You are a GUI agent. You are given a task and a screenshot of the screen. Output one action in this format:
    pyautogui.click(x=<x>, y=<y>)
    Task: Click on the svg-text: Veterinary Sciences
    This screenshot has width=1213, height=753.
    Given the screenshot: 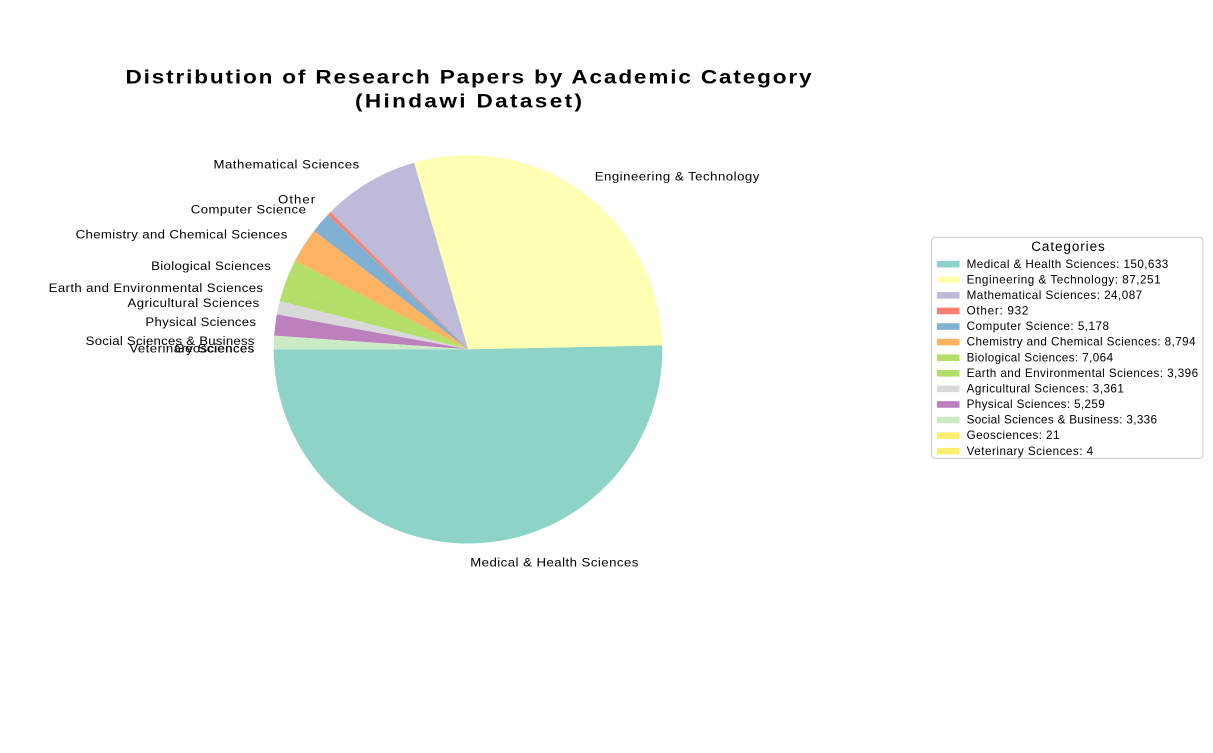 What is the action you would take?
    pyautogui.click(x=191, y=348)
    